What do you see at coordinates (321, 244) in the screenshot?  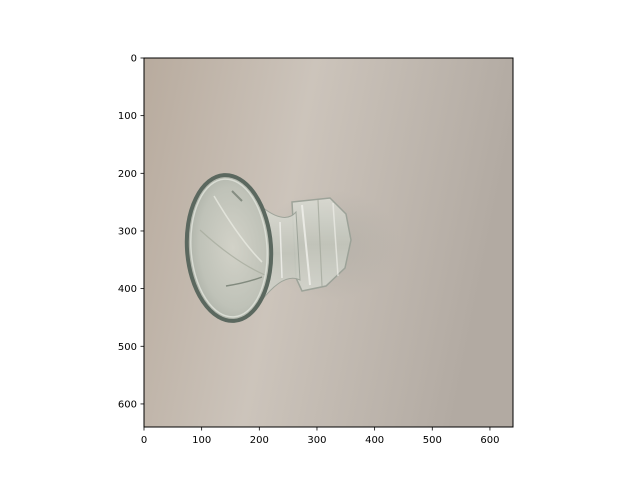 I see `vase-base` at bounding box center [321, 244].